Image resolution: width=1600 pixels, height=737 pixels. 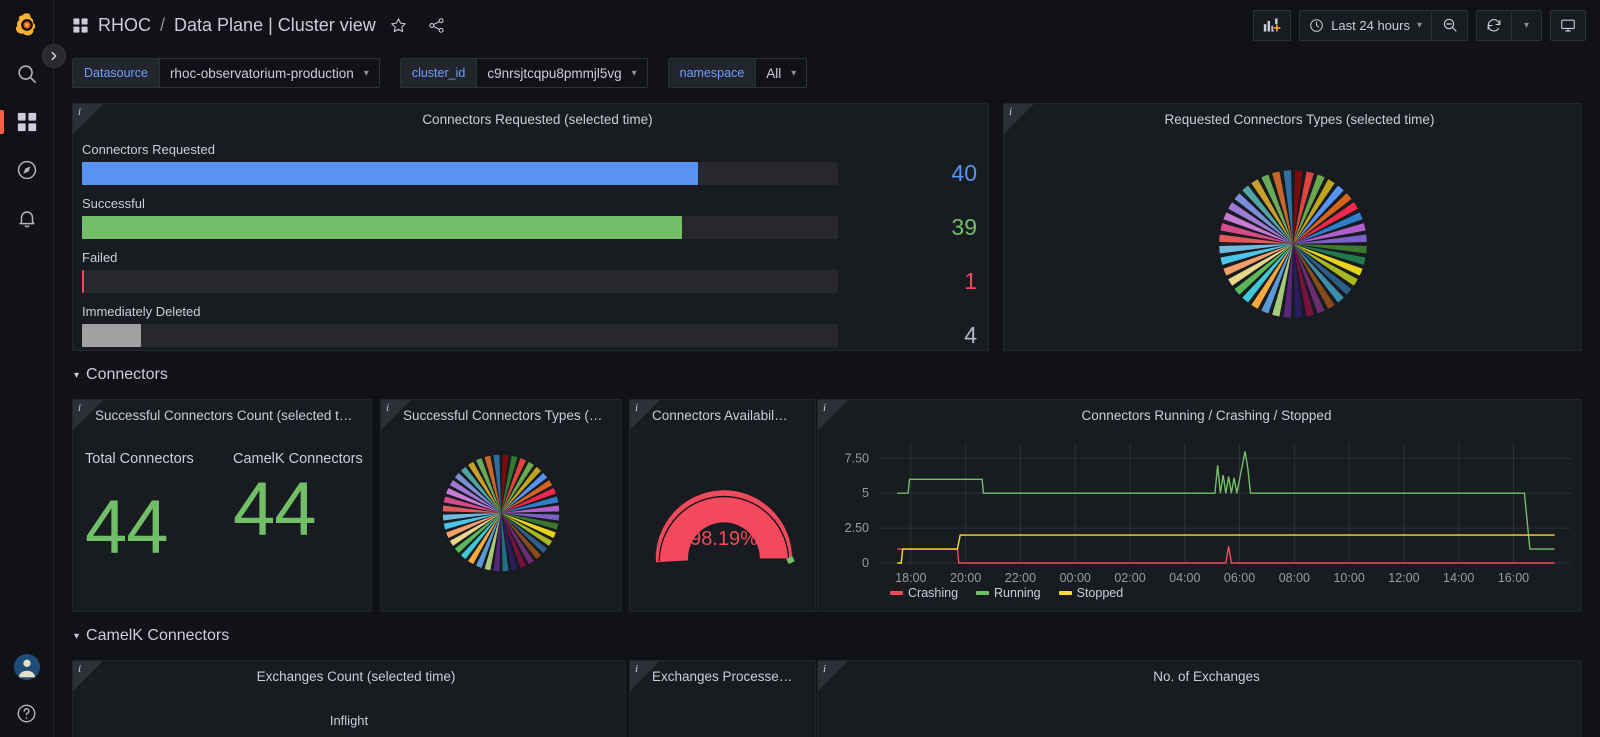 I want to click on zoom-out-time-button, so click(x=1450, y=25).